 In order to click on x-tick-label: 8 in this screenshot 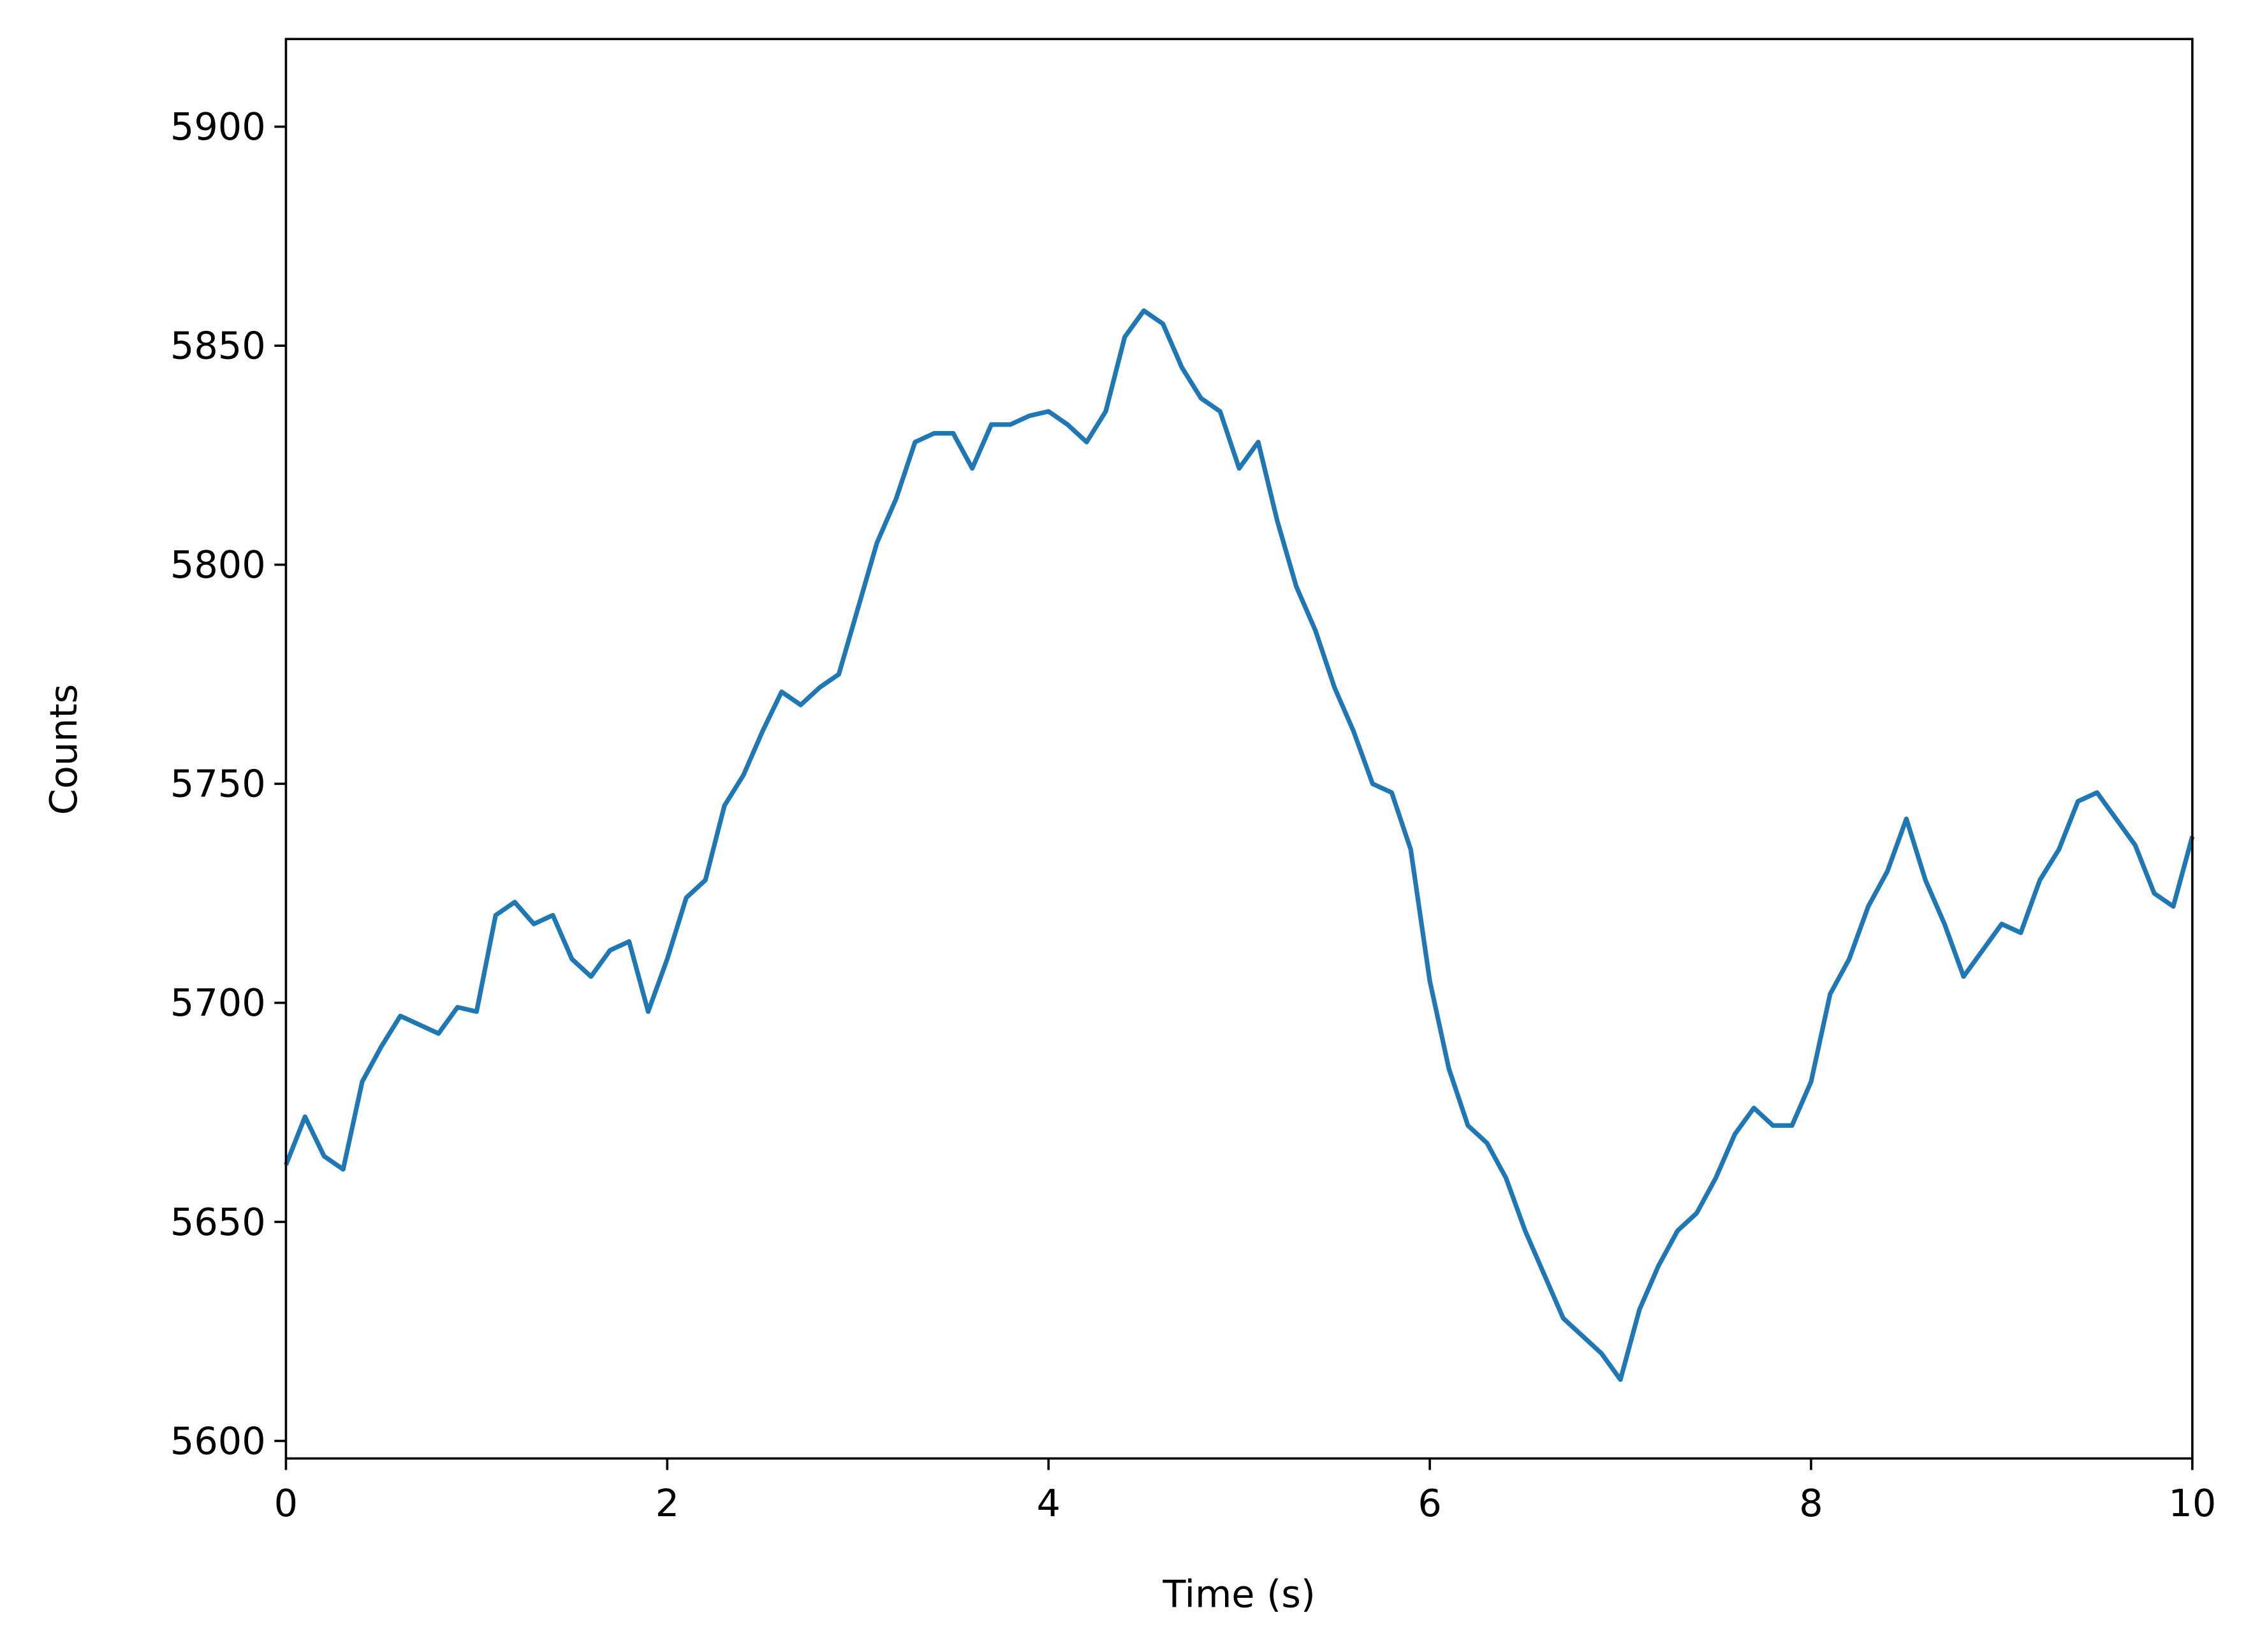, I will do `click(1811, 1503)`.